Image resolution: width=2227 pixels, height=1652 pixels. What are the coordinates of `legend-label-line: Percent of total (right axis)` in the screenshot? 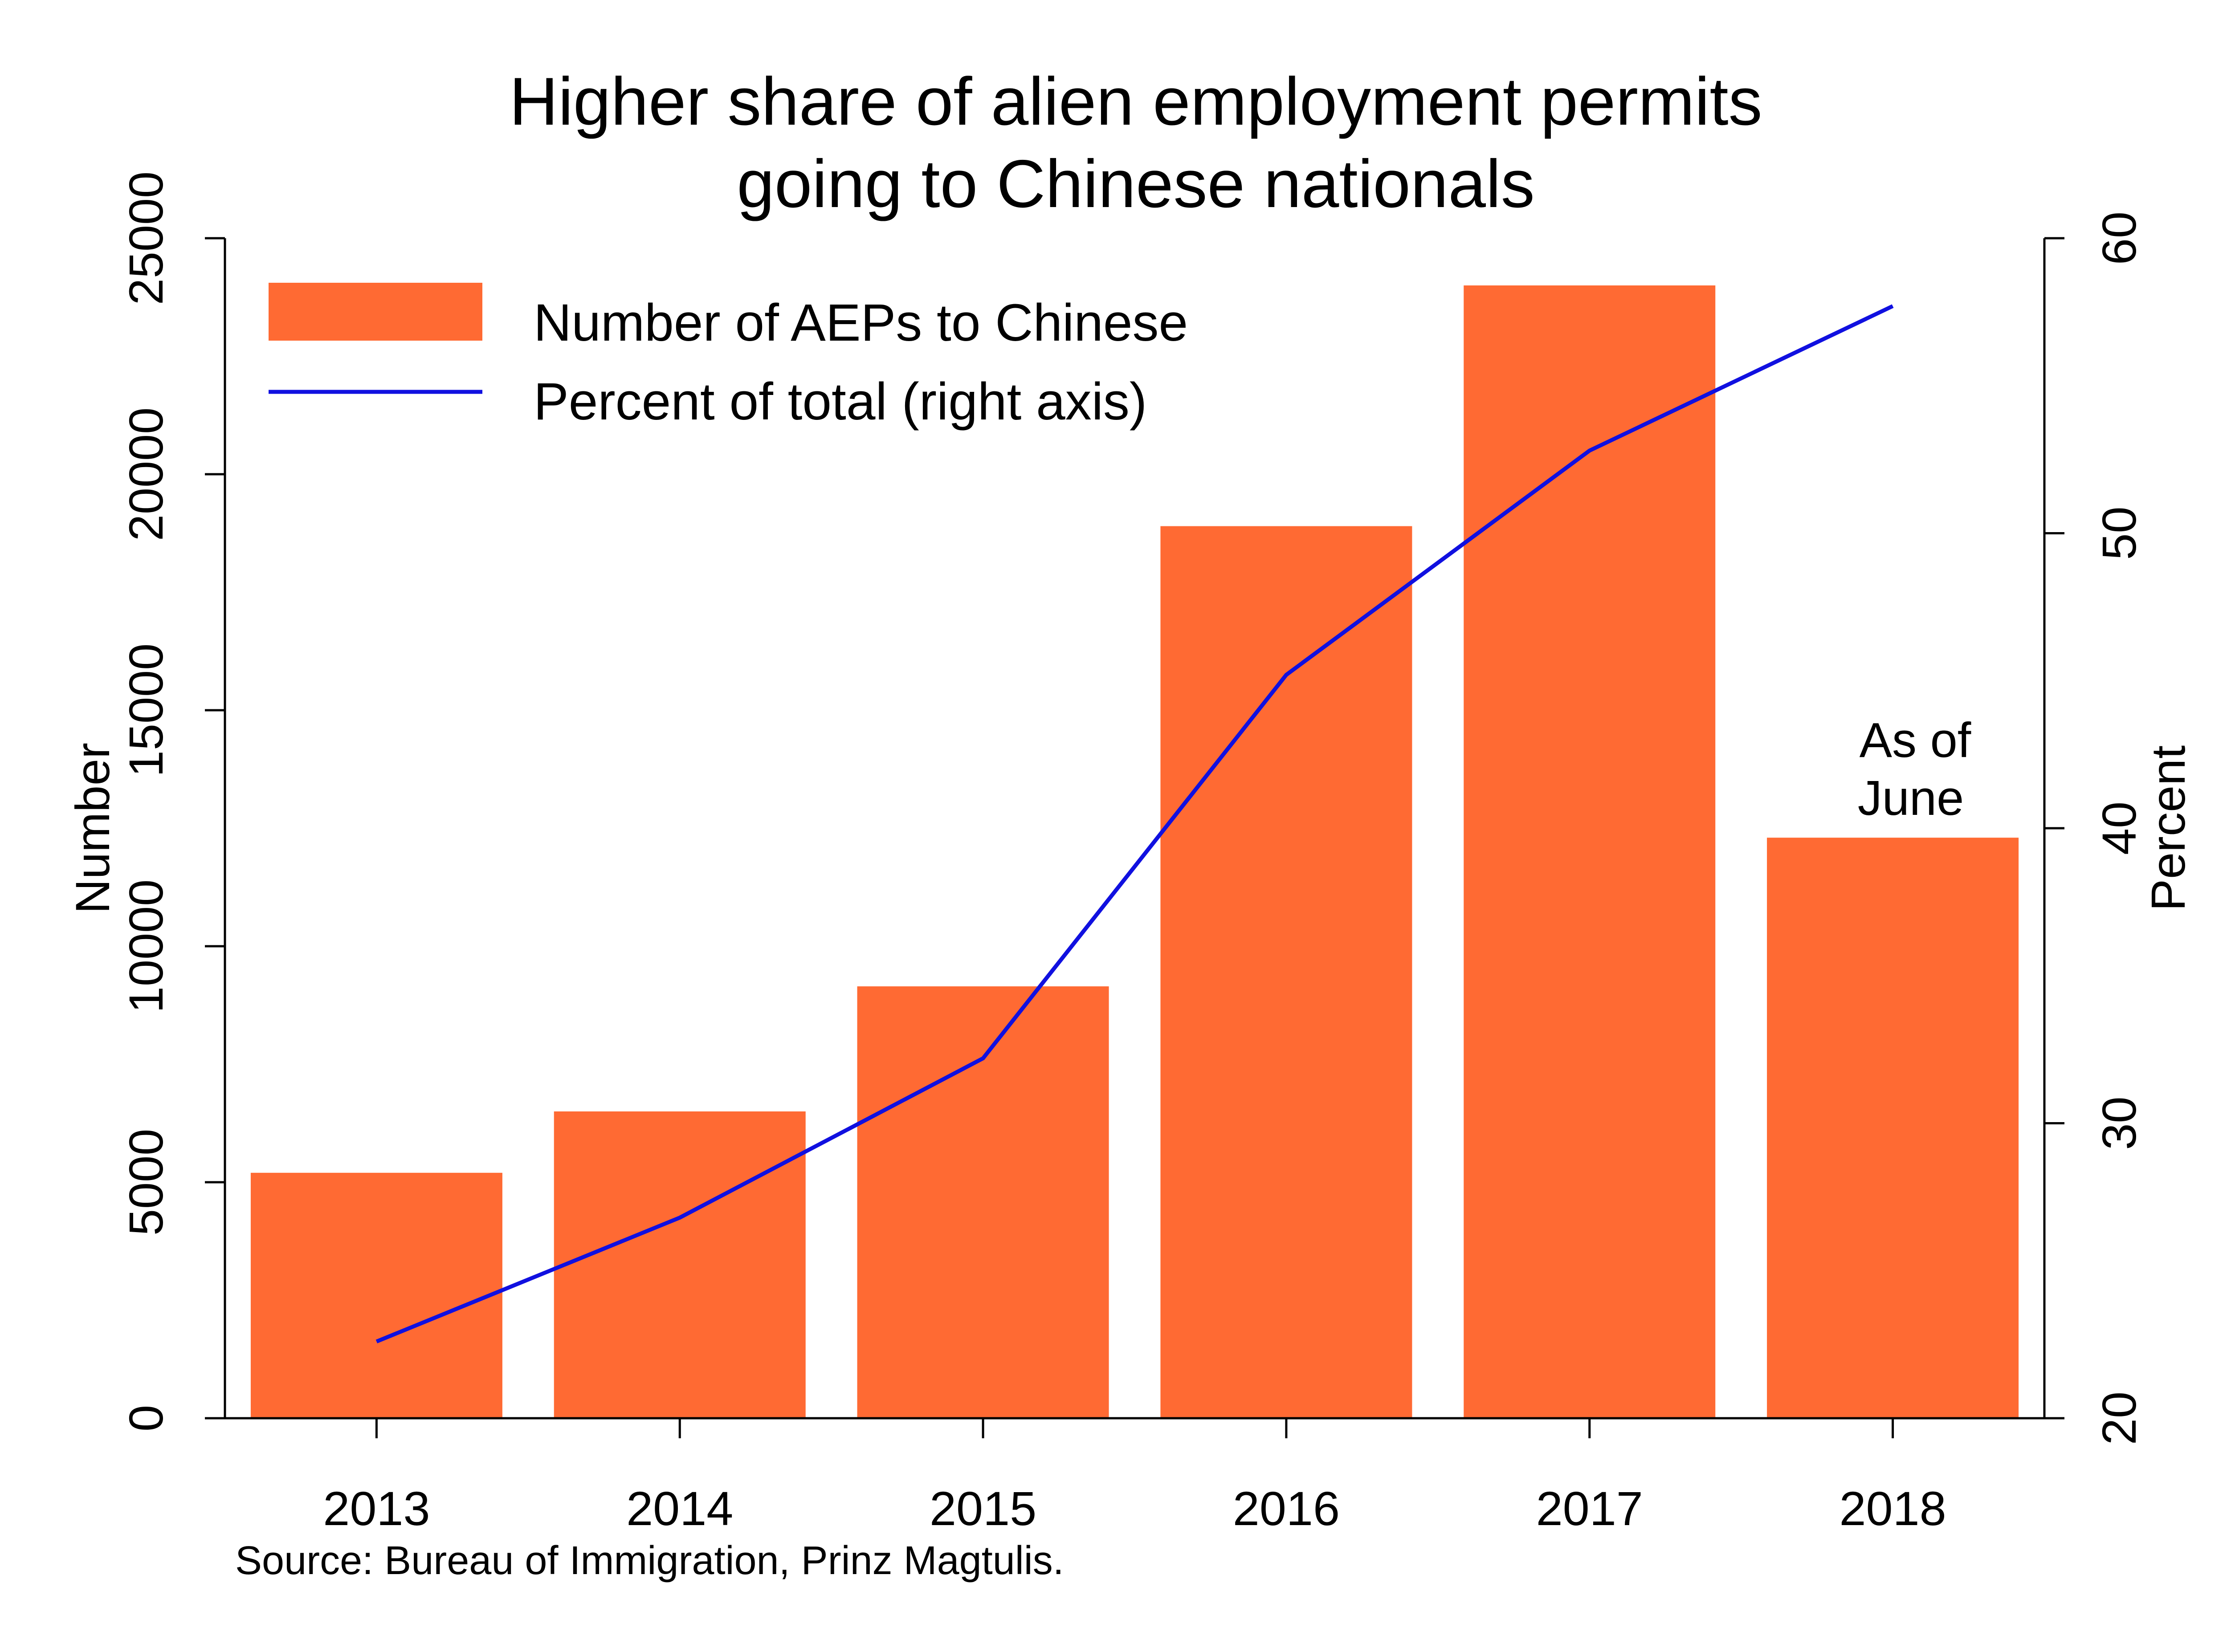 It's located at (840, 401).